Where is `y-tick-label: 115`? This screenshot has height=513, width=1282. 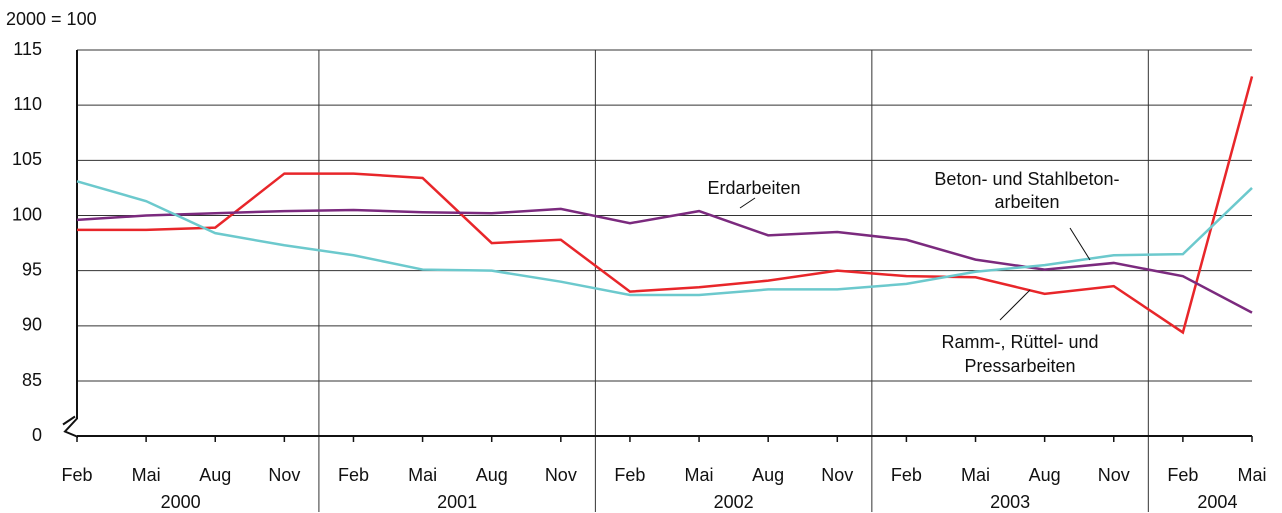
y-tick-label: 115 is located at coordinates (27, 49).